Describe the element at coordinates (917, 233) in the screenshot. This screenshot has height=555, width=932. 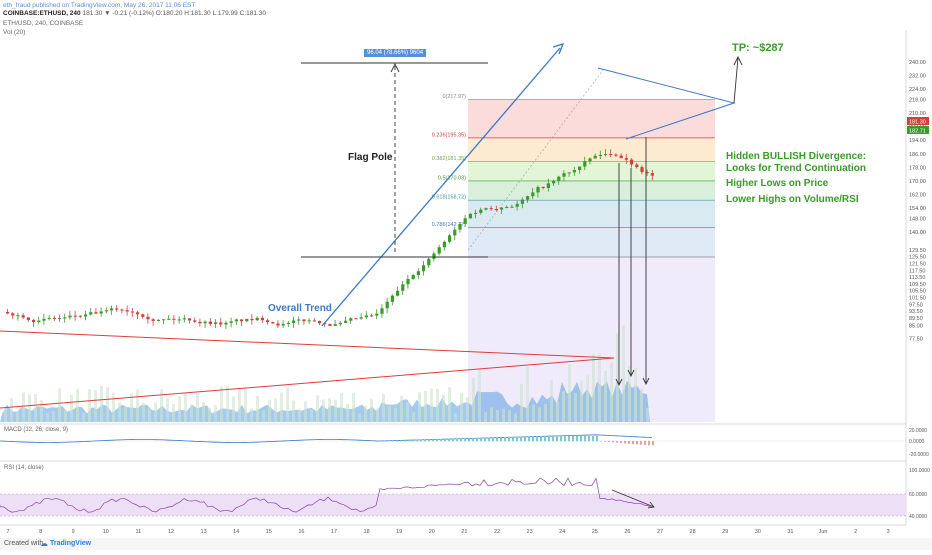
I see `y-tick-13: 140.00` at that location.